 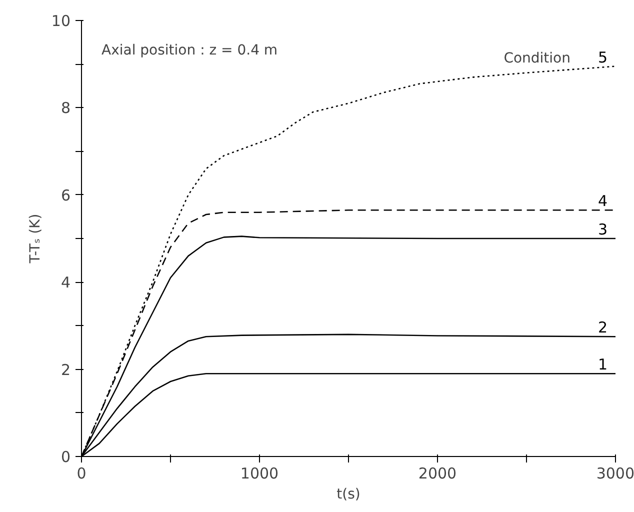 What do you see at coordinates (81, 473) in the screenshot?
I see `x-tick-label: 0` at bounding box center [81, 473].